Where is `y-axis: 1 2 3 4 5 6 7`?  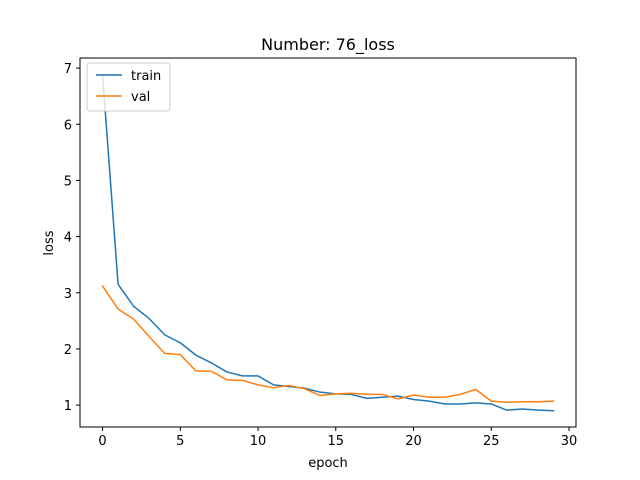
y-axis: 1 2 3 4 5 6 7 is located at coordinates (72, 238).